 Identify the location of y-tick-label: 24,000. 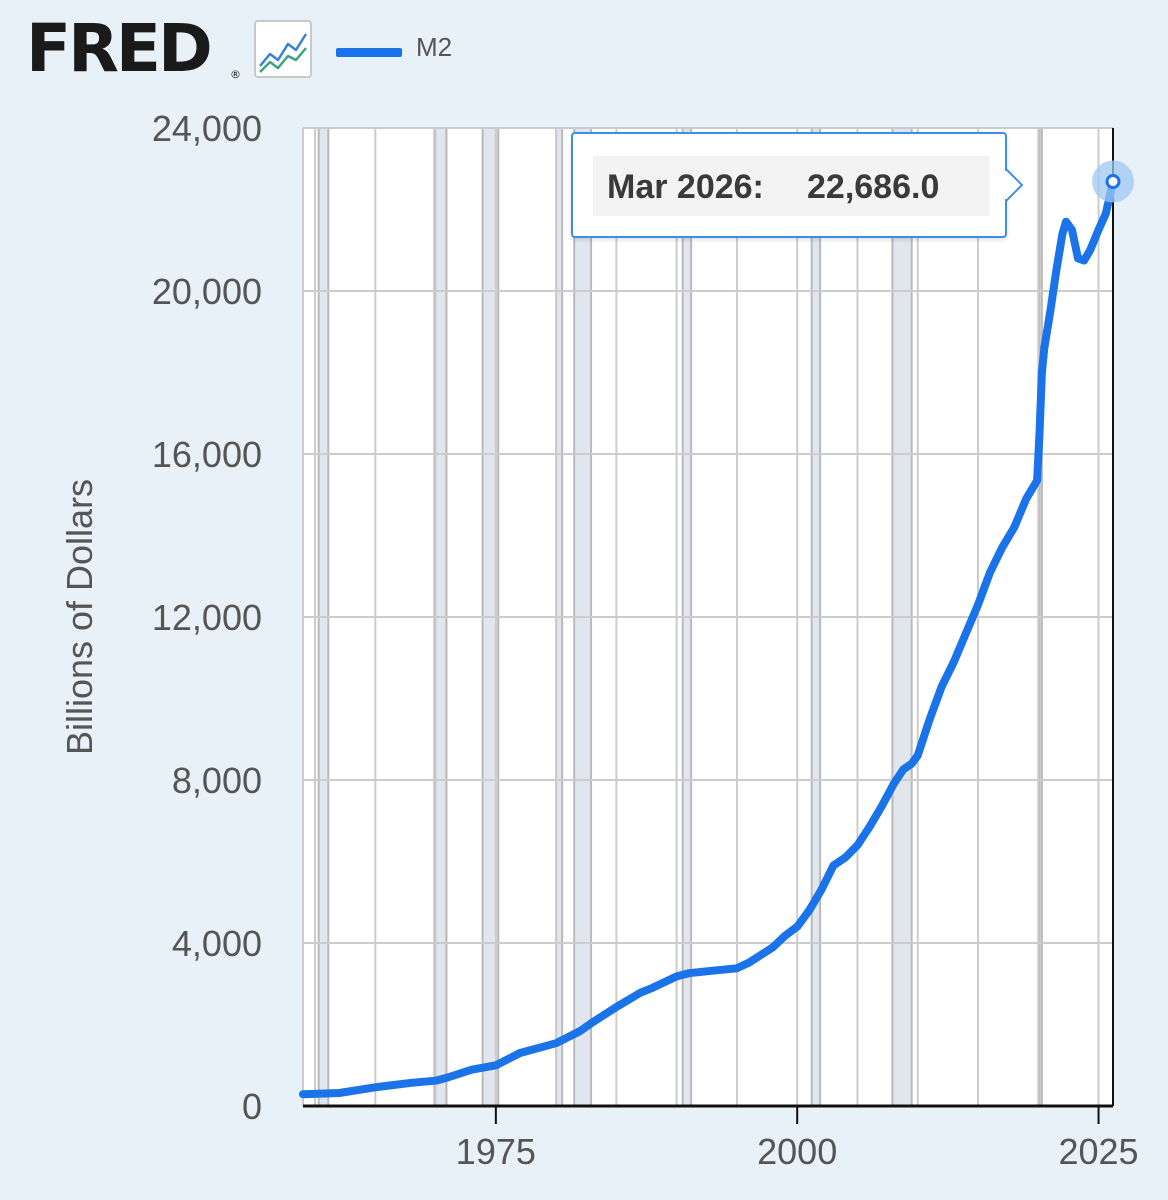
(207, 128).